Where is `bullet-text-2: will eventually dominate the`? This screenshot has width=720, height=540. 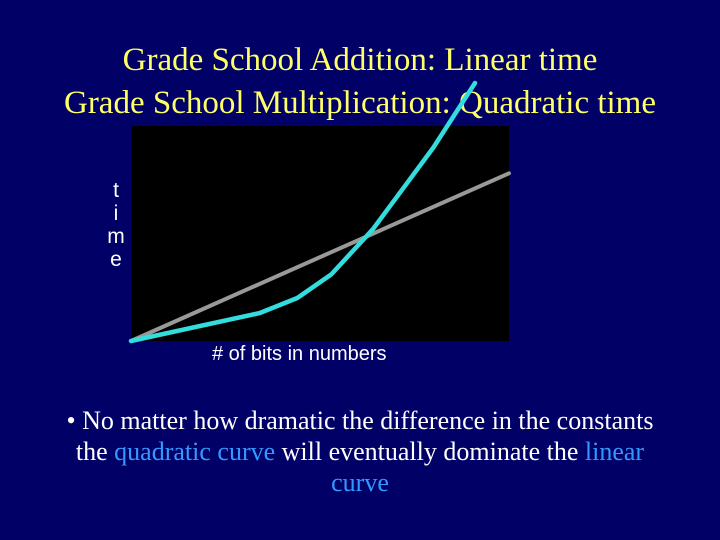
bullet-text-2: will eventually dominate the is located at coordinates (430, 451).